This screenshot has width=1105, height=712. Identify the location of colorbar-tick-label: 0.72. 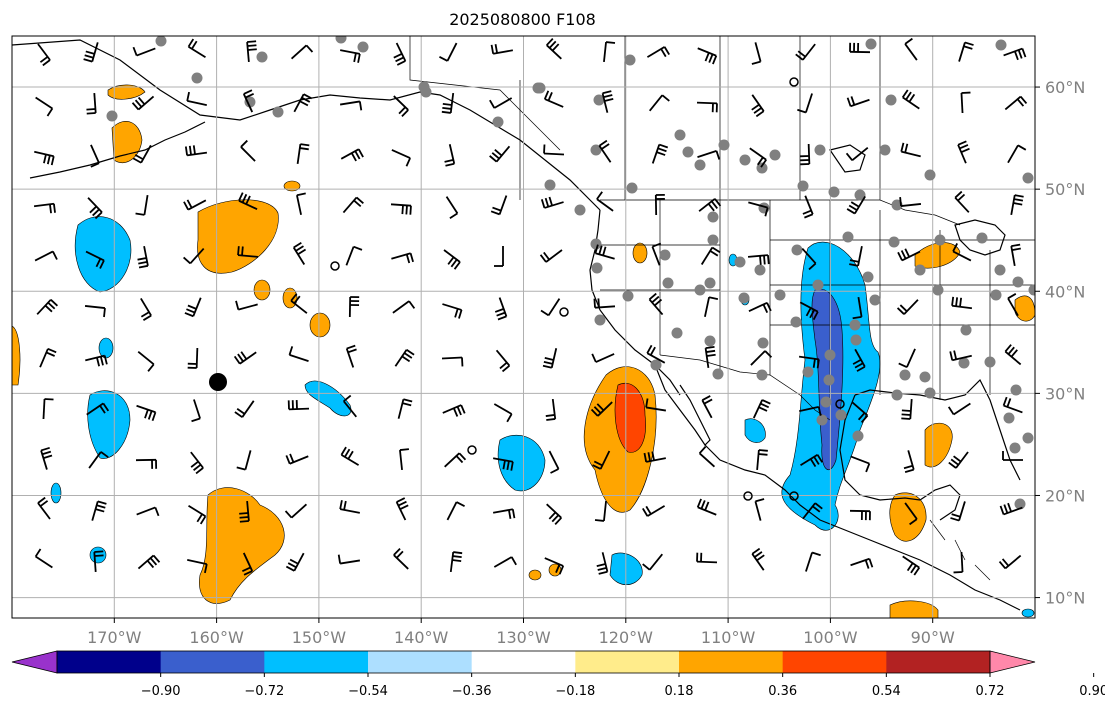
(990, 691).